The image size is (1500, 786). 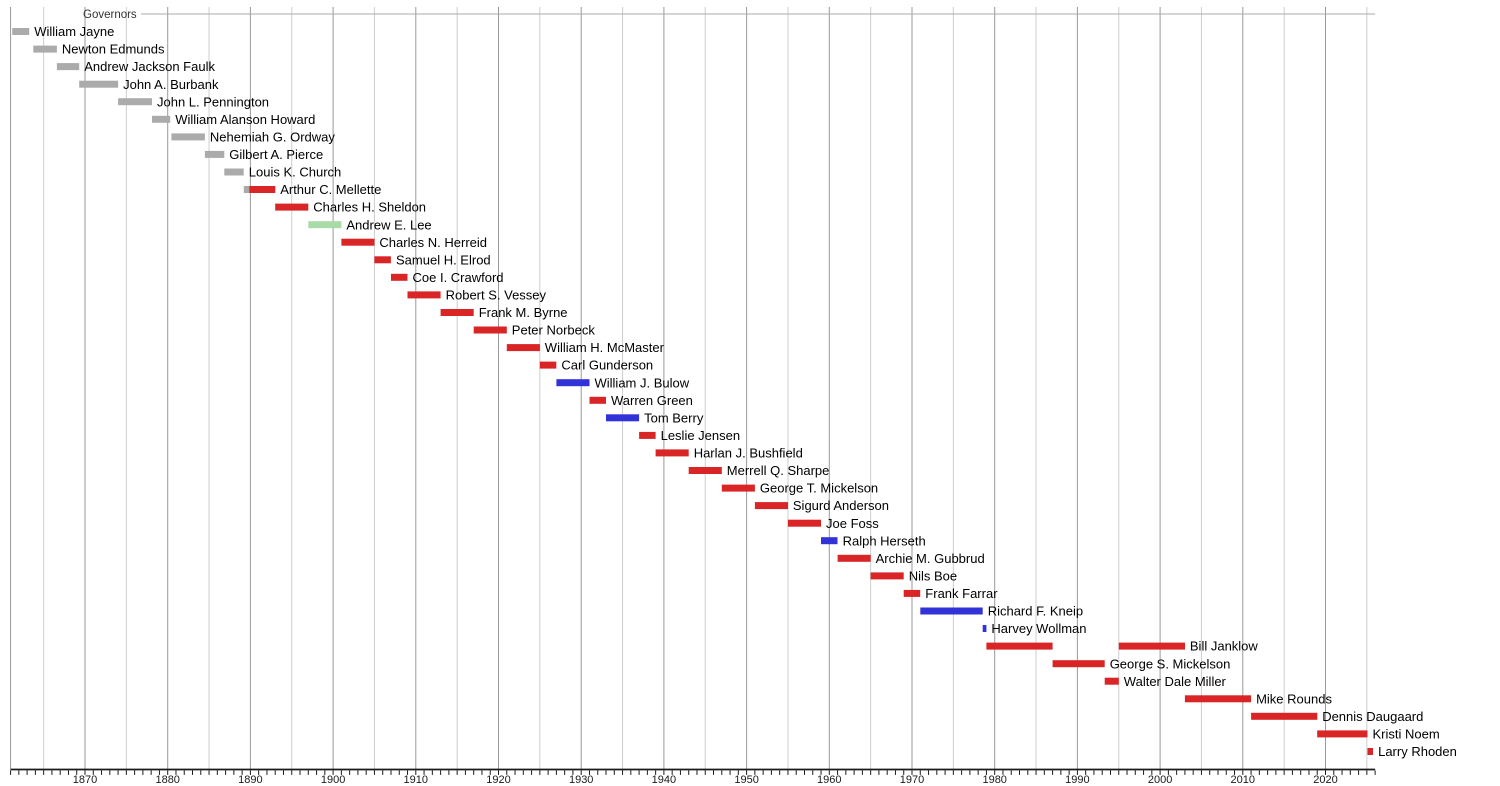 I want to click on governor-label: Nehemiah G. Ordway, so click(x=272, y=137).